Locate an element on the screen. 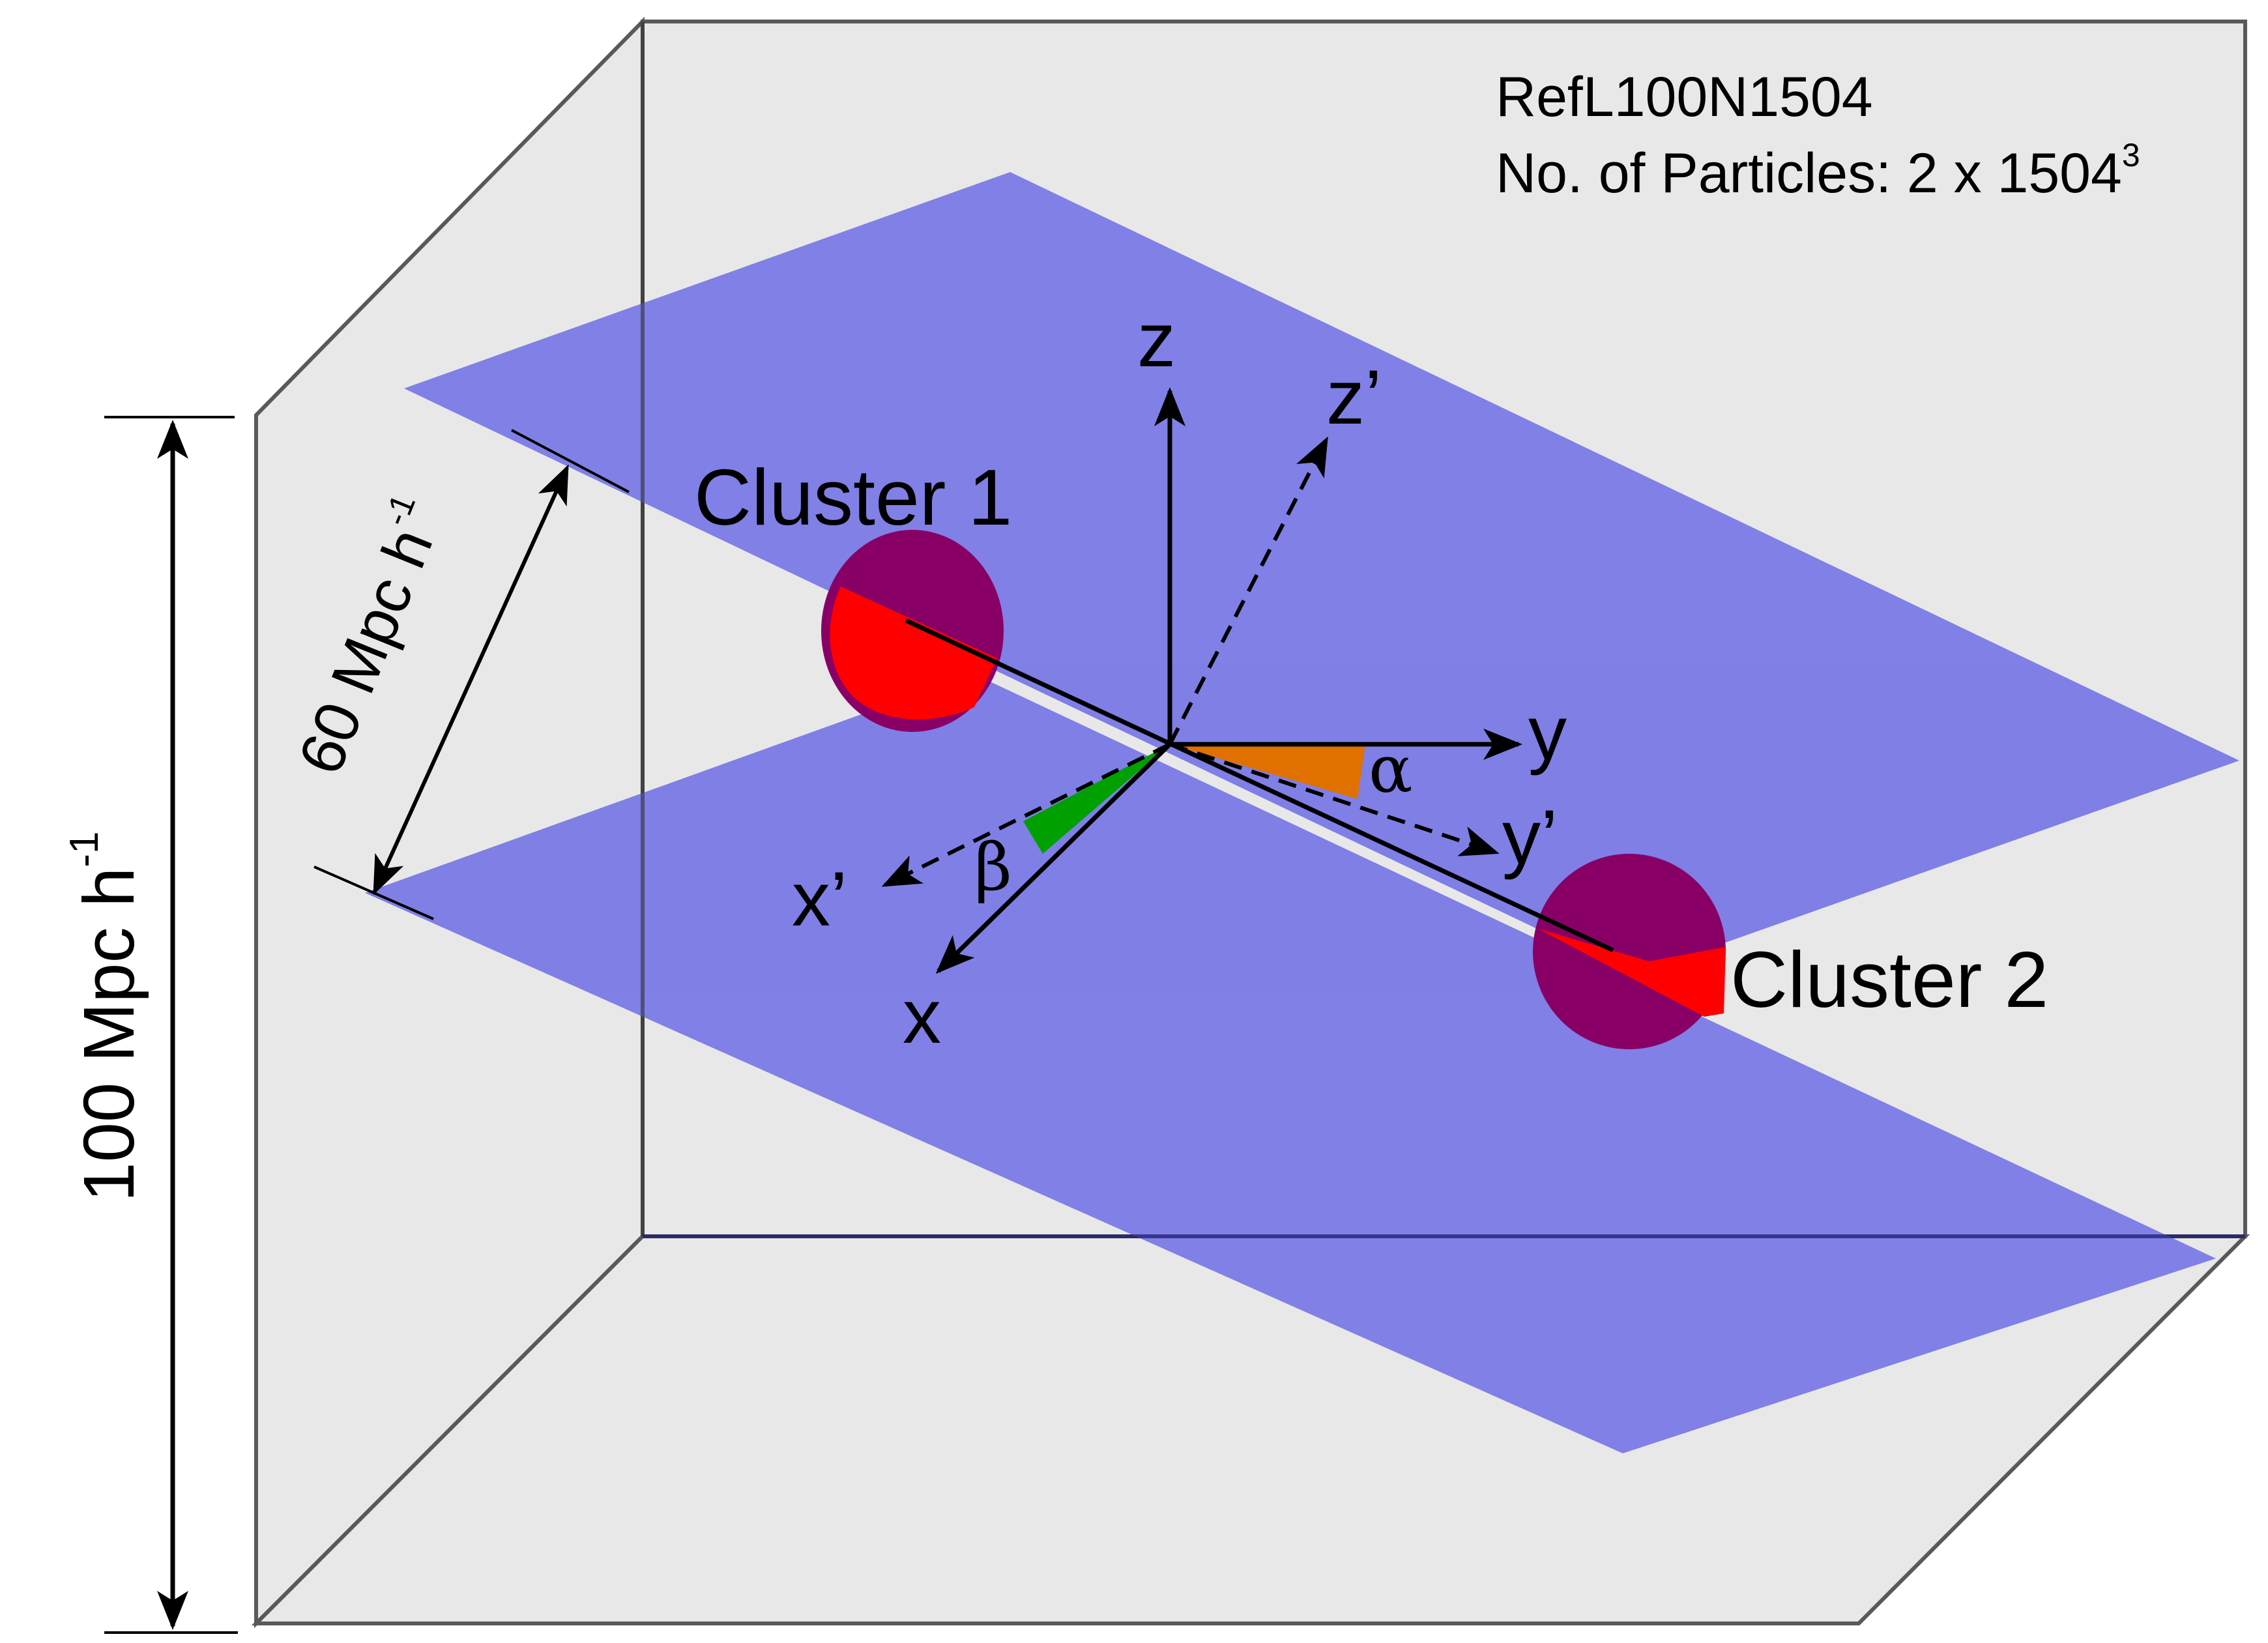 The width and height of the screenshot is (2268, 1643). particle-count-exponent: 3 is located at coordinates (2131, 155).